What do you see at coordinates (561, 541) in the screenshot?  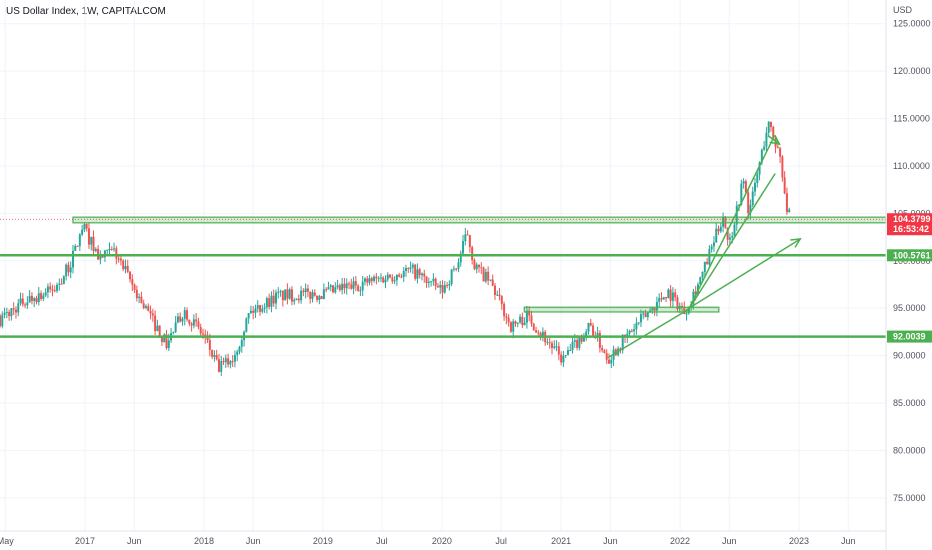 I see `x-tick-label: 2021` at bounding box center [561, 541].